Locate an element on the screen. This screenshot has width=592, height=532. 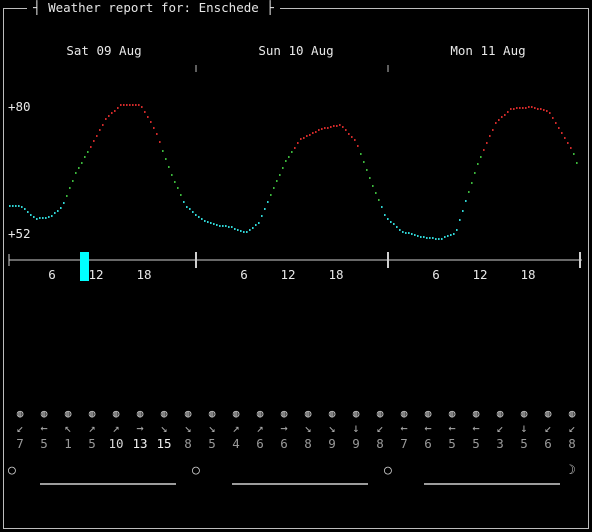
wind-cell: ◍ ↘ 8 is located at coordinates (188, 428).